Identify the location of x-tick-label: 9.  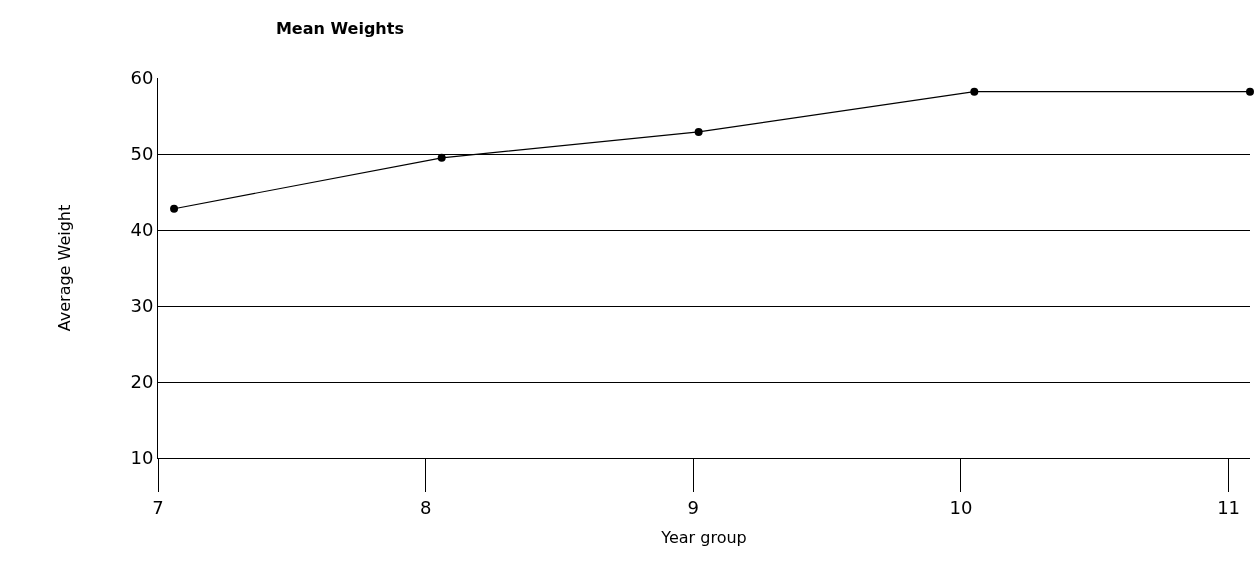
(693, 507).